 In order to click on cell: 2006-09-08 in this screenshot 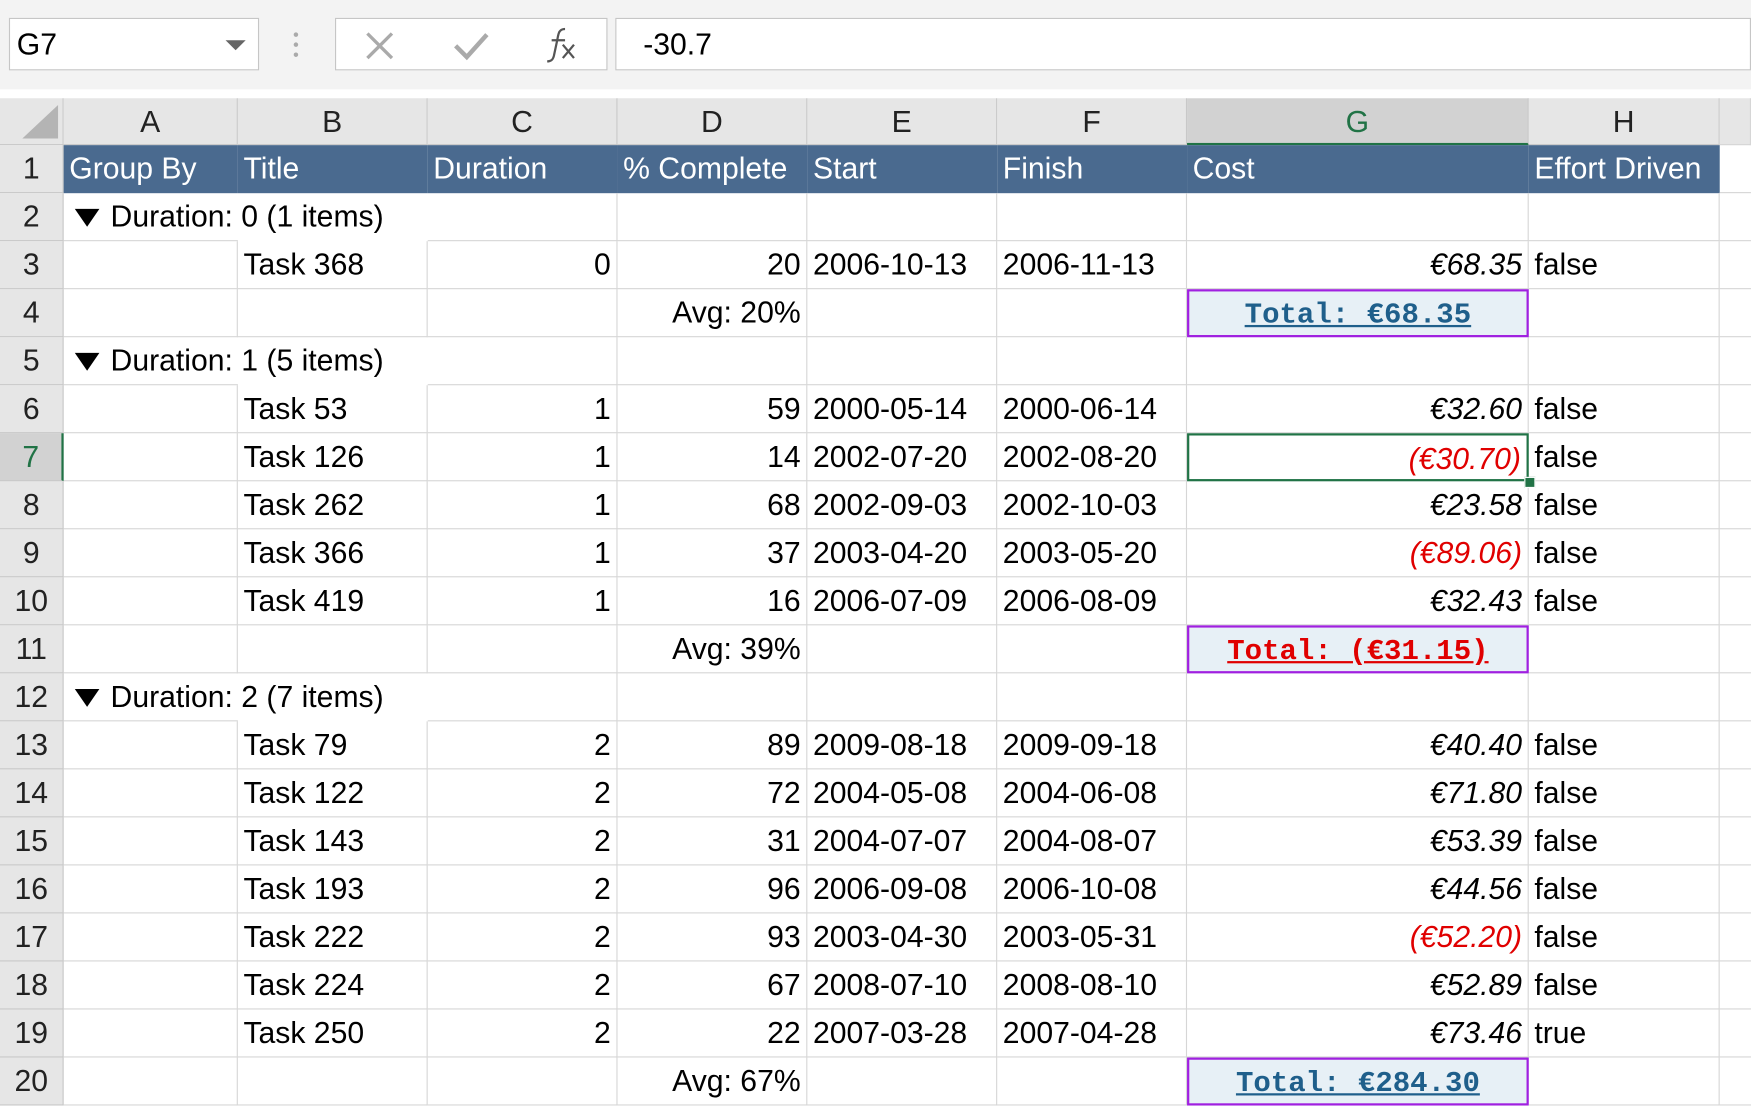, I will do `click(902, 889)`.